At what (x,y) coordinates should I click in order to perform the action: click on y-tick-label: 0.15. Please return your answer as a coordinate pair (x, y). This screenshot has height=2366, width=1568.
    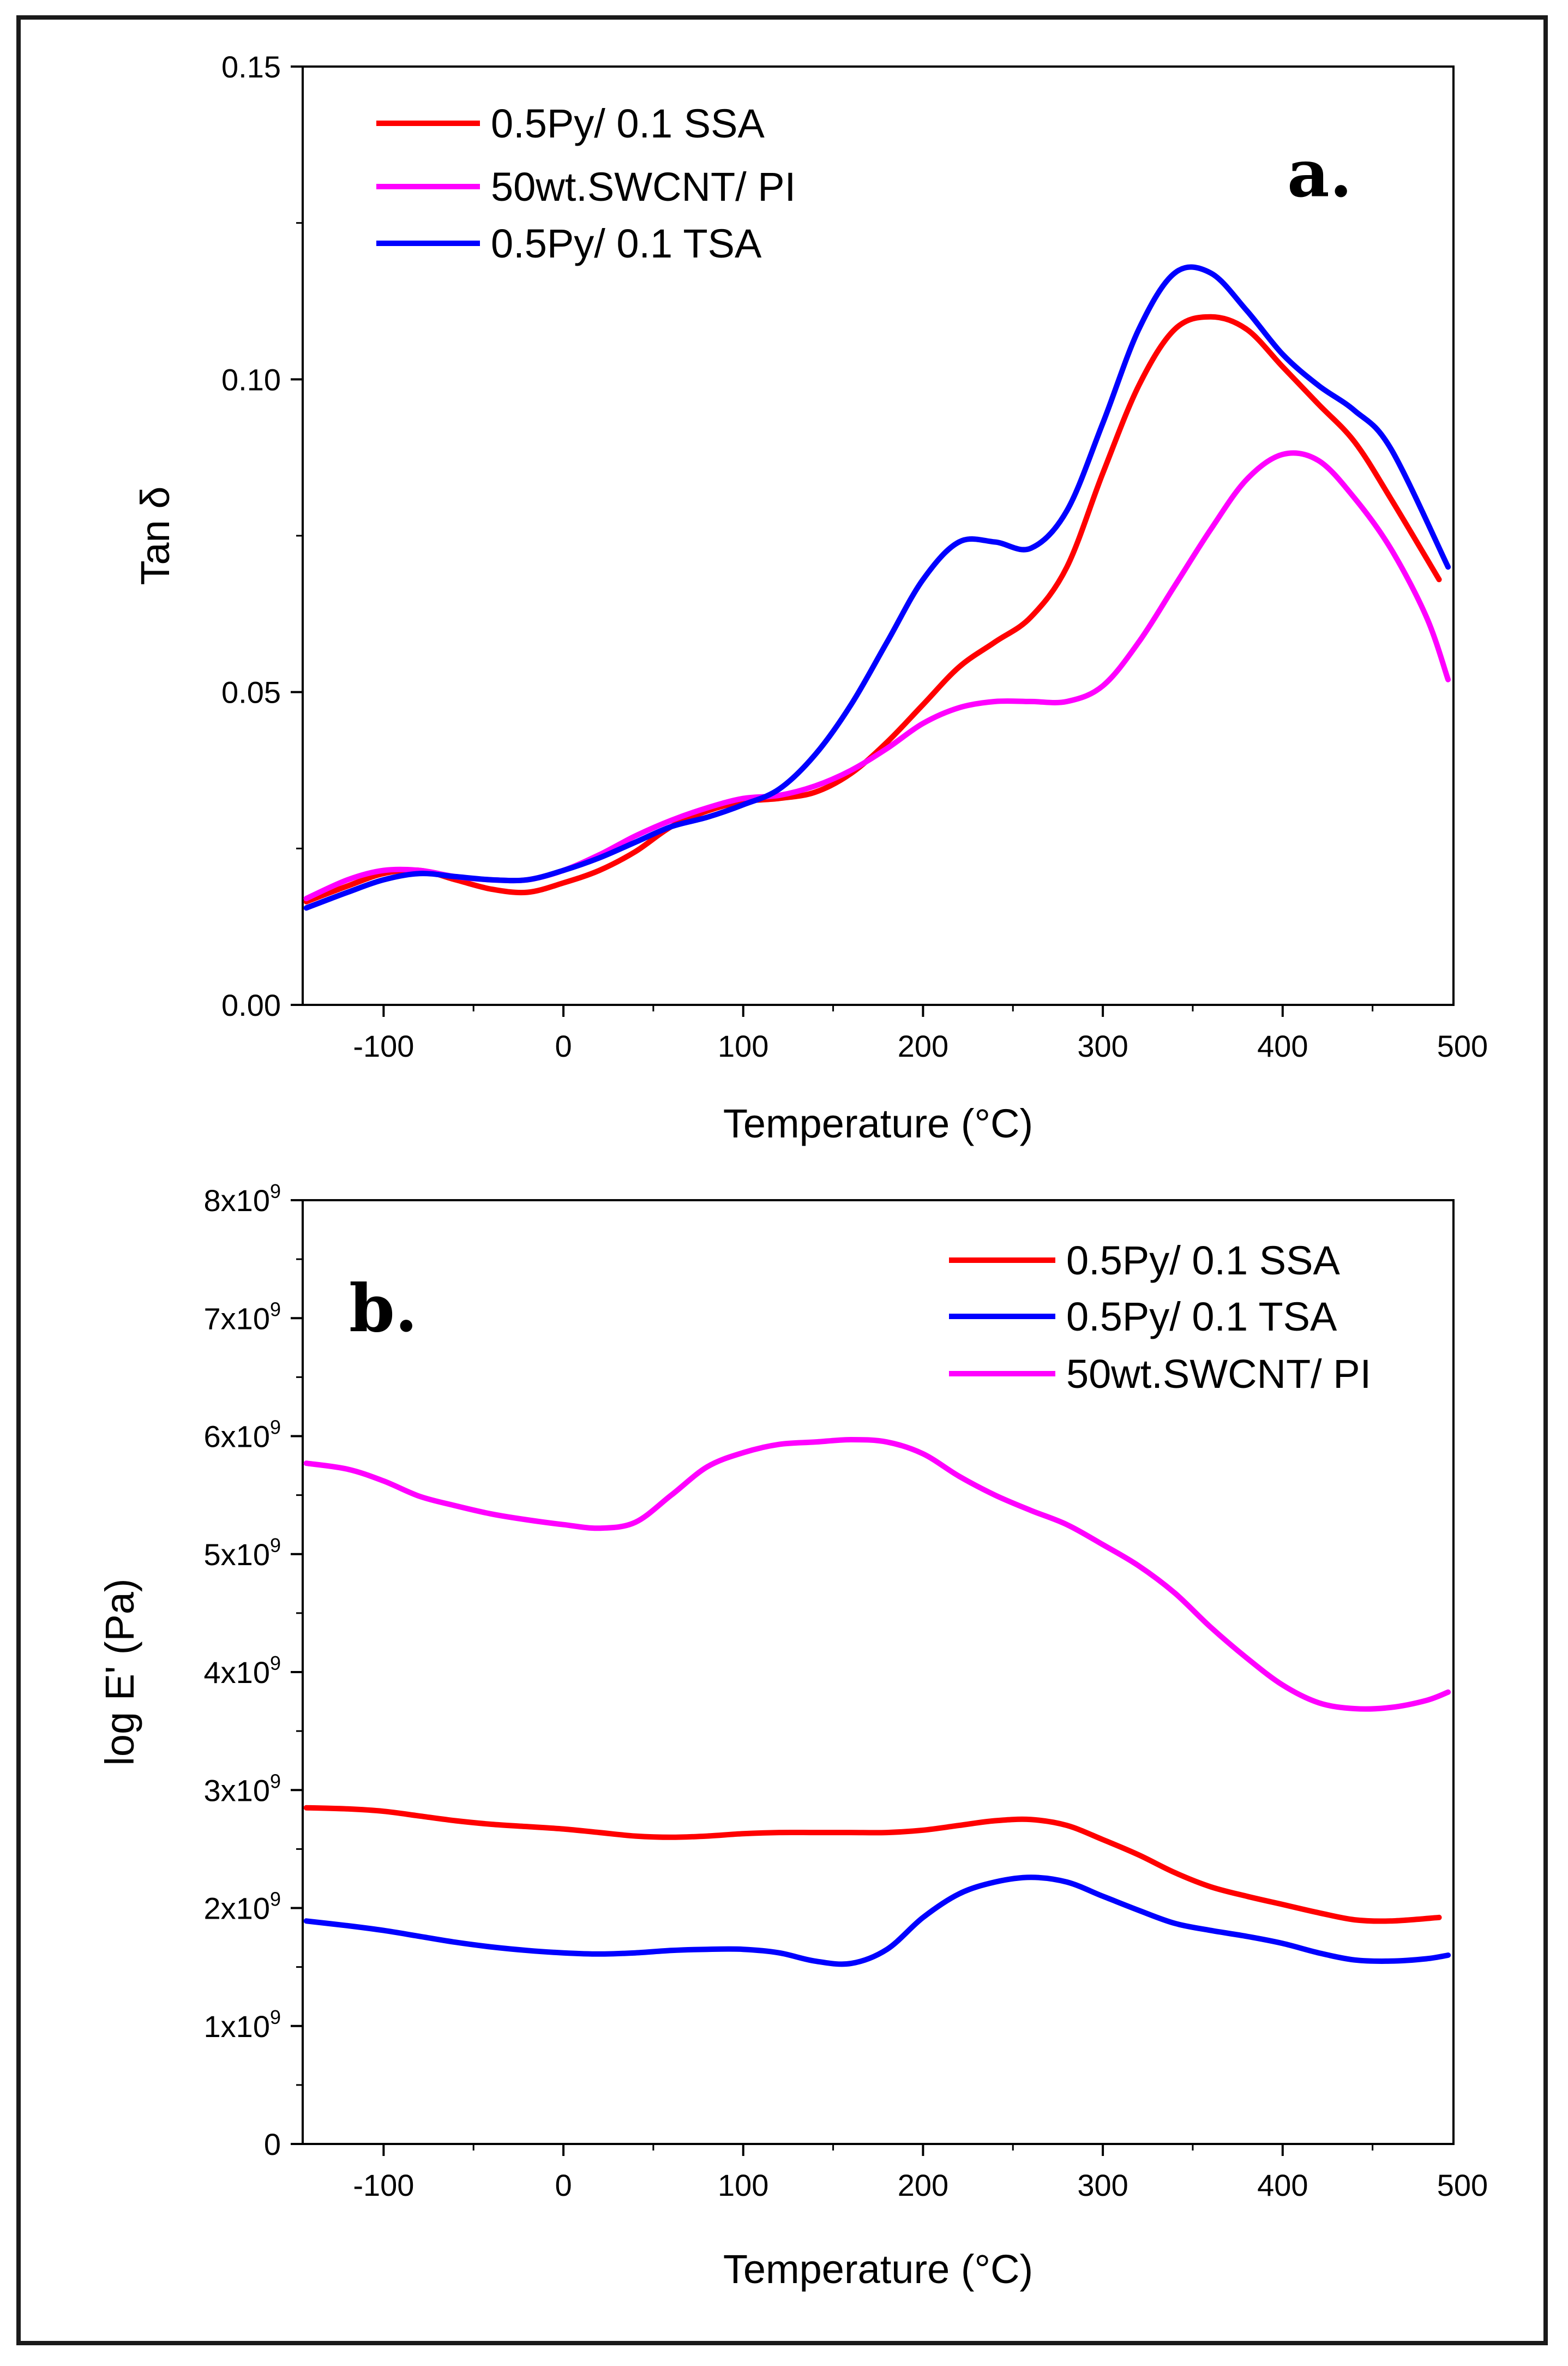
    Looking at the image, I should click on (251, 67).